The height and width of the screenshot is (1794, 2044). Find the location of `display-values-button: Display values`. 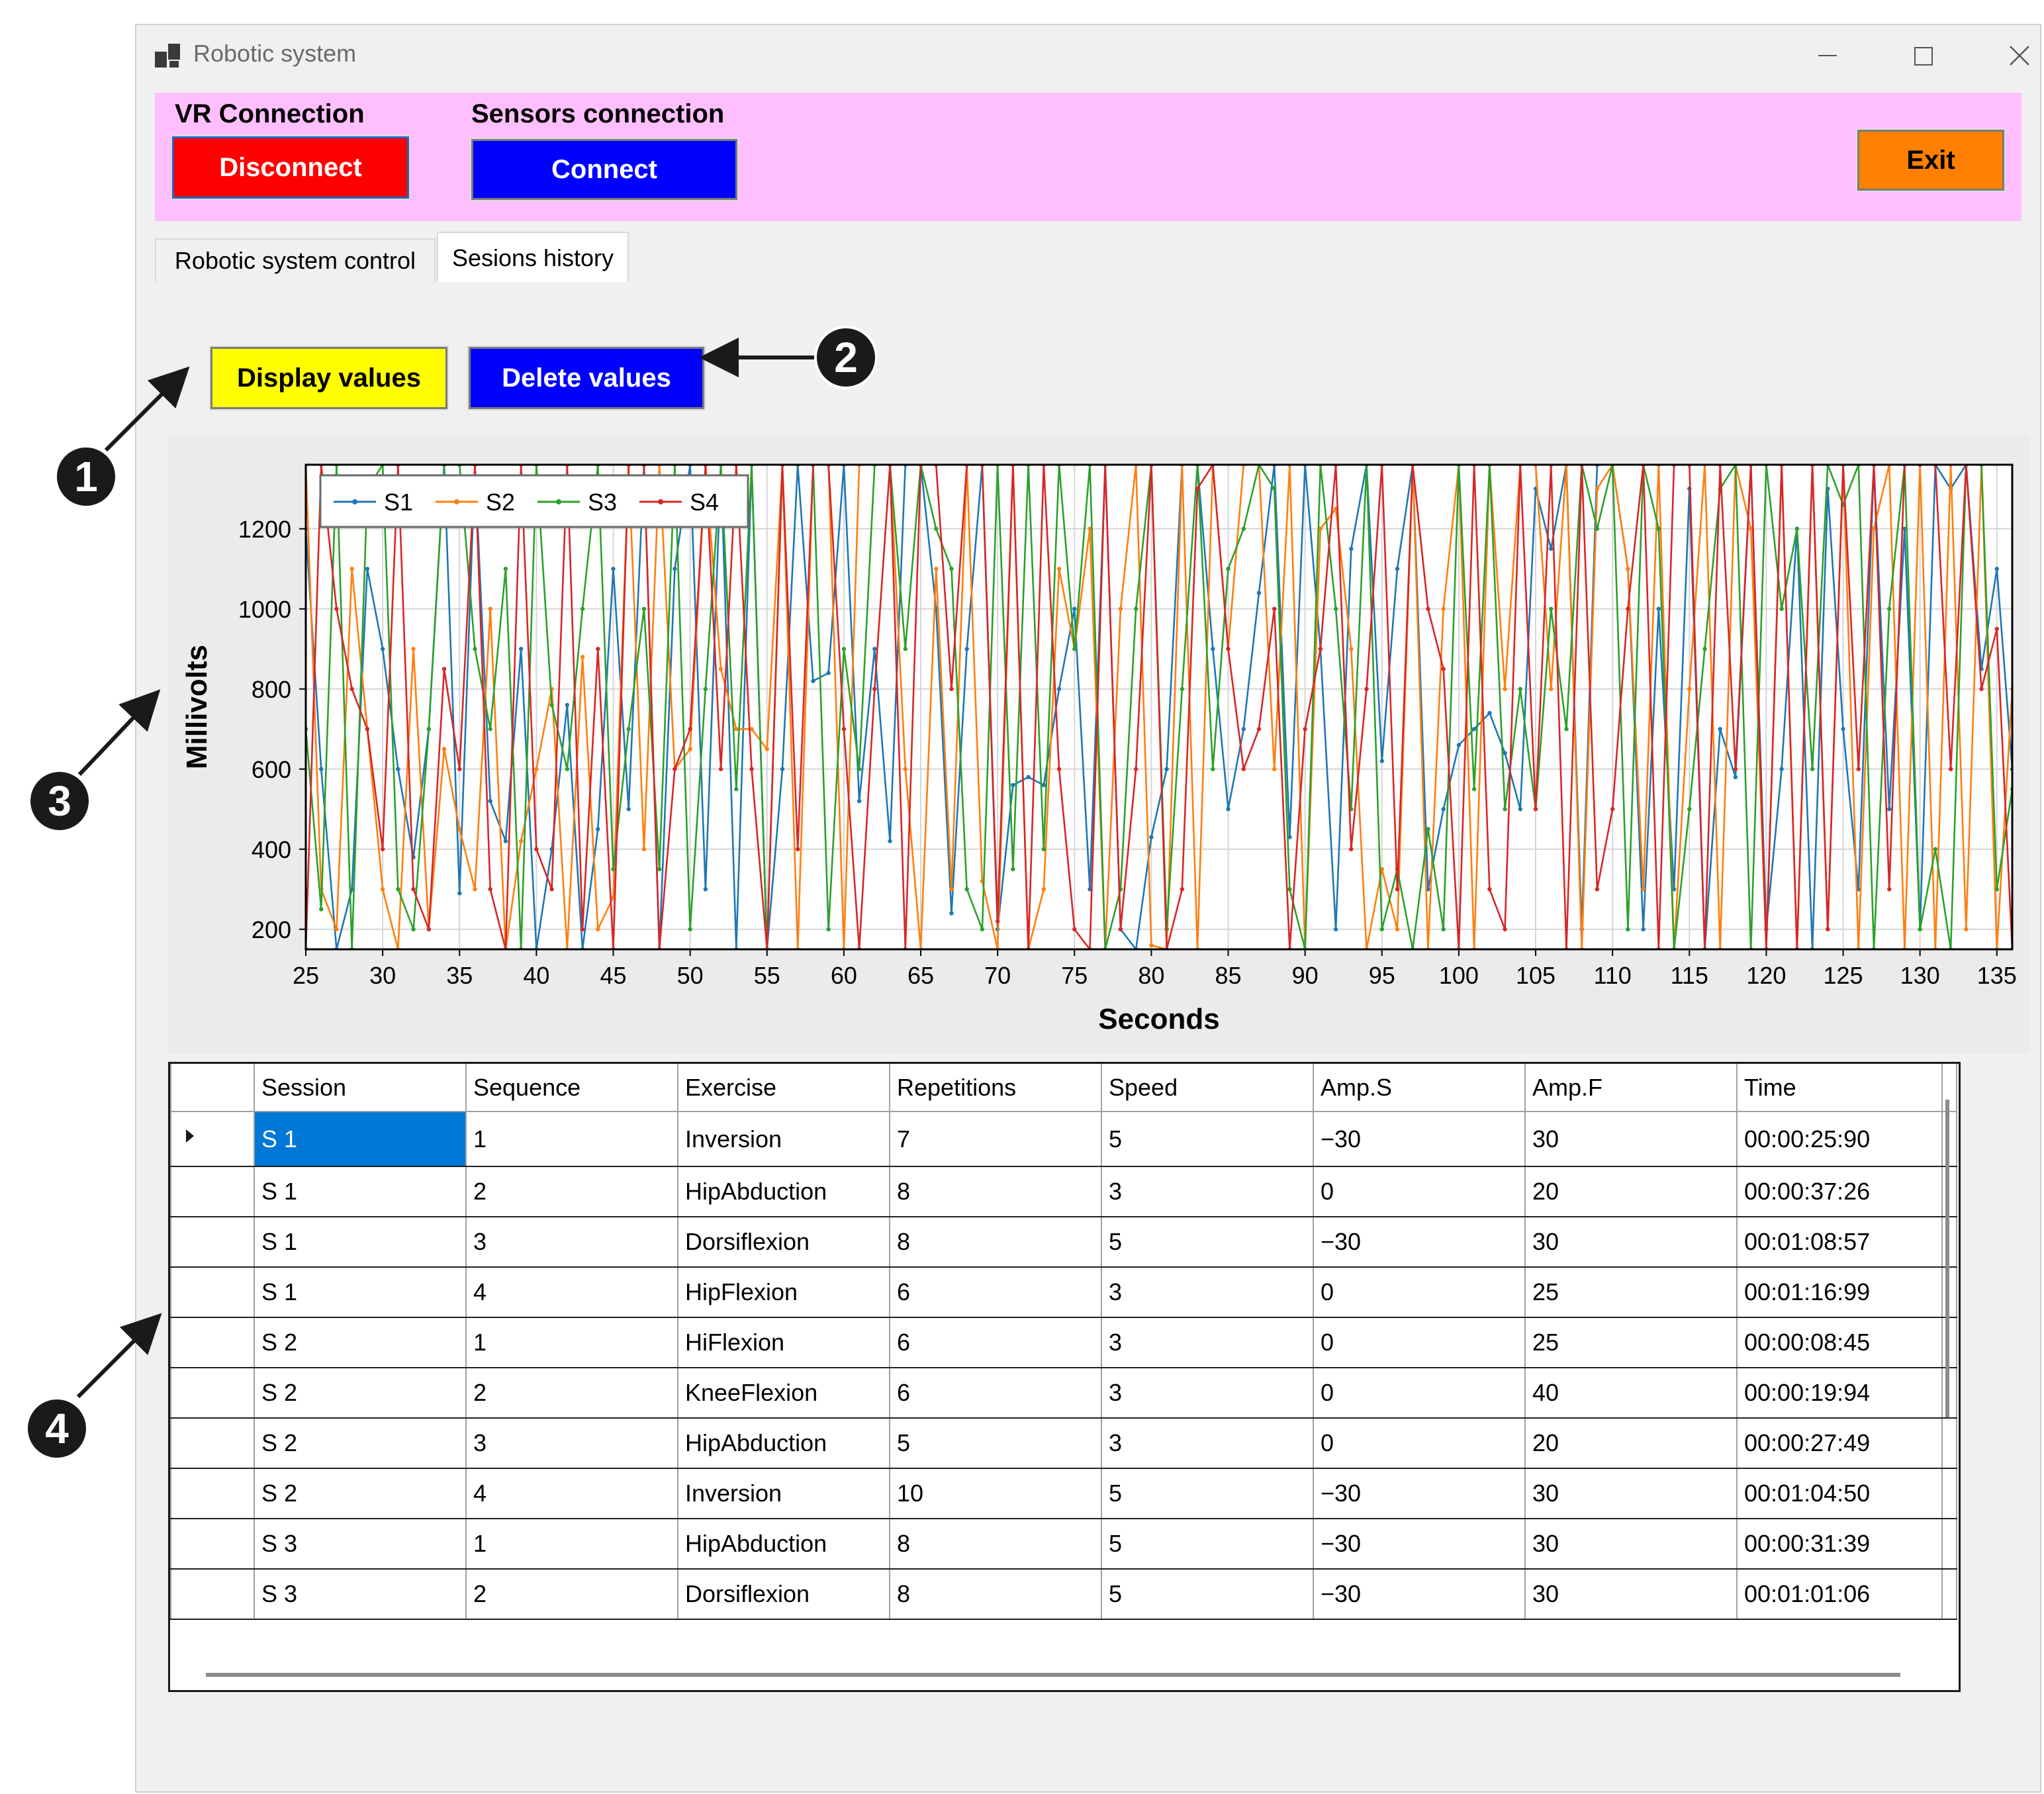

display-values-button: Display values is located at coordinates (329, 378).